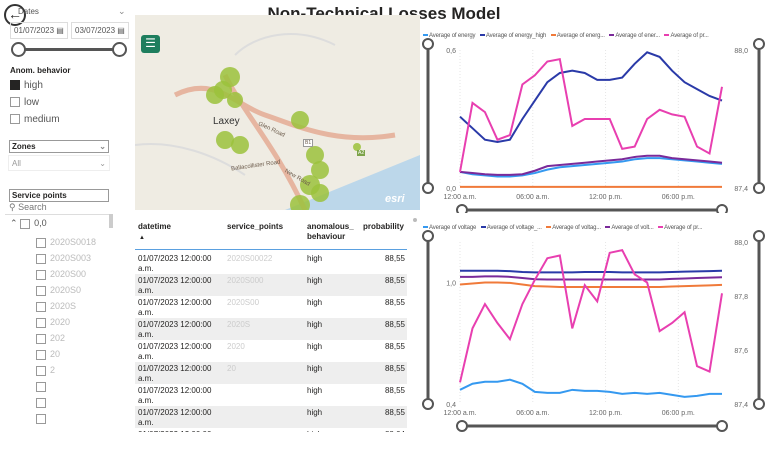 The image size is (768, 450). I want to click on road-label-a2: A2, so click(361, 153).